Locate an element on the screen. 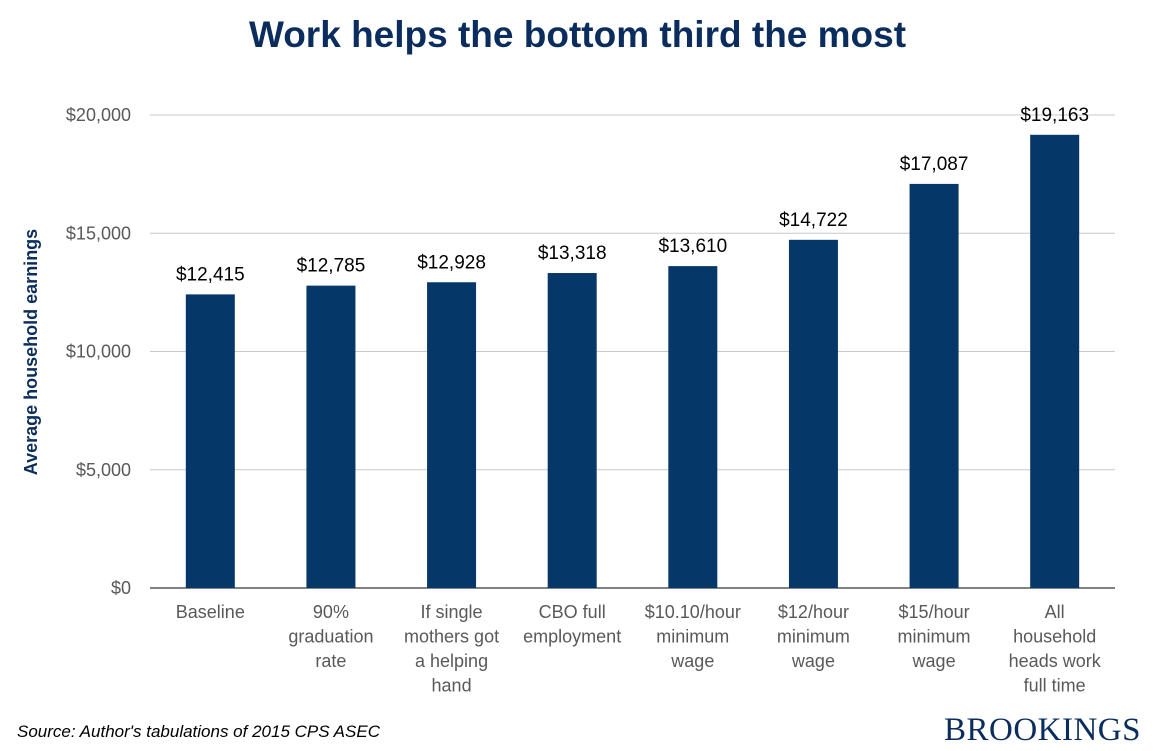 This screenshot has width=1155, height=751. x-tick-label: Baseline is located at coordinates (210, 612).